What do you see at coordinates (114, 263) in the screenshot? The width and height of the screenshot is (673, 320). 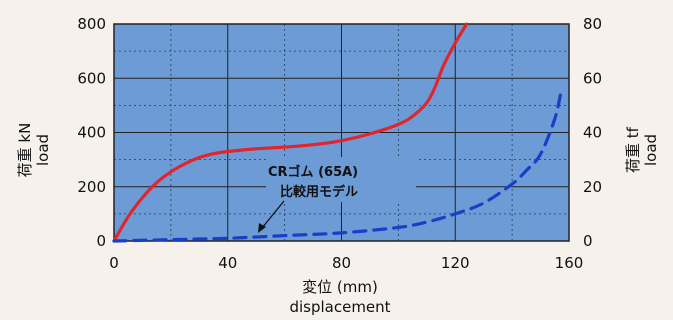 I see `x-tick-label-0: 0` at bounding box center [114, 263].